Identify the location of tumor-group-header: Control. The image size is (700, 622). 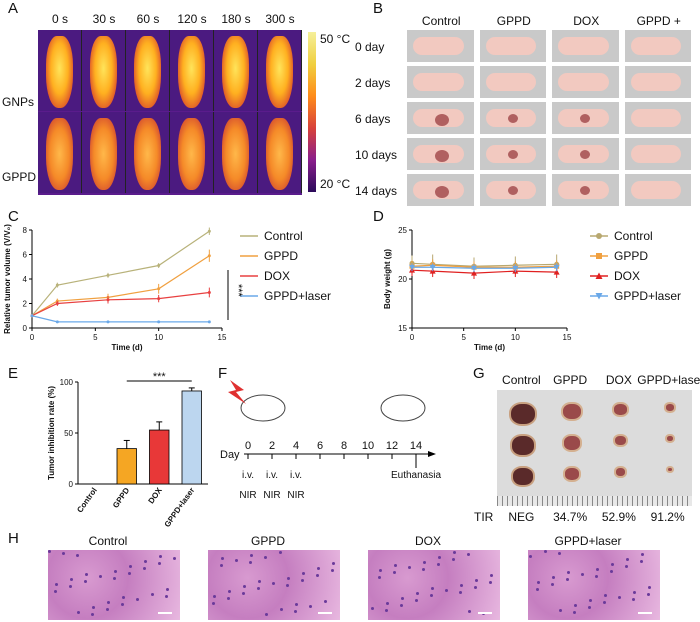
(521, 380).